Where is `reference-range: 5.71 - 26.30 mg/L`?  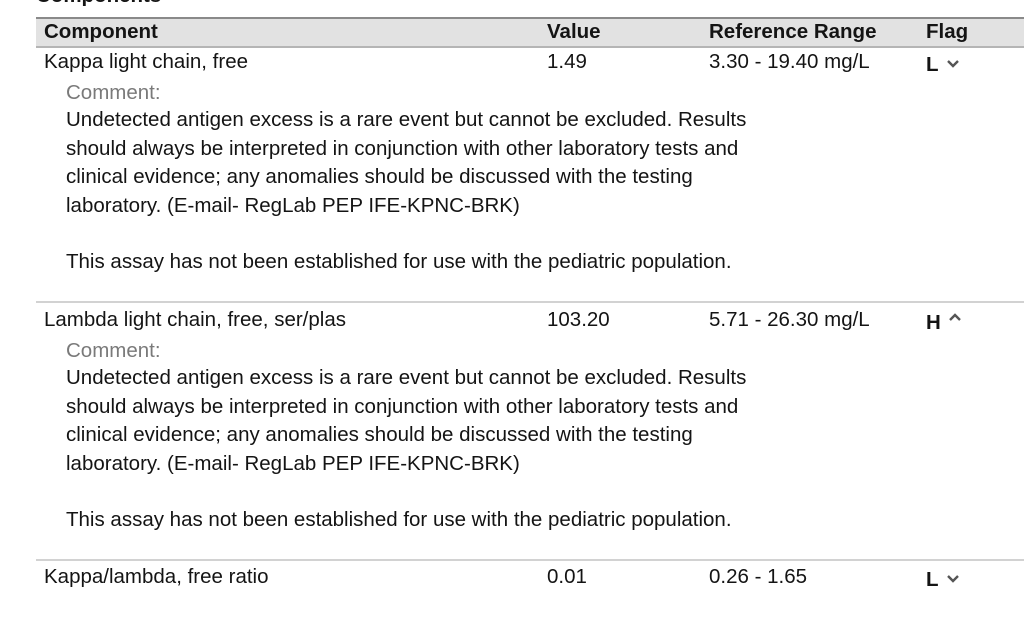 reference-range: 5.71 - 26.30 mg/L is located at coordinates (789, 319).